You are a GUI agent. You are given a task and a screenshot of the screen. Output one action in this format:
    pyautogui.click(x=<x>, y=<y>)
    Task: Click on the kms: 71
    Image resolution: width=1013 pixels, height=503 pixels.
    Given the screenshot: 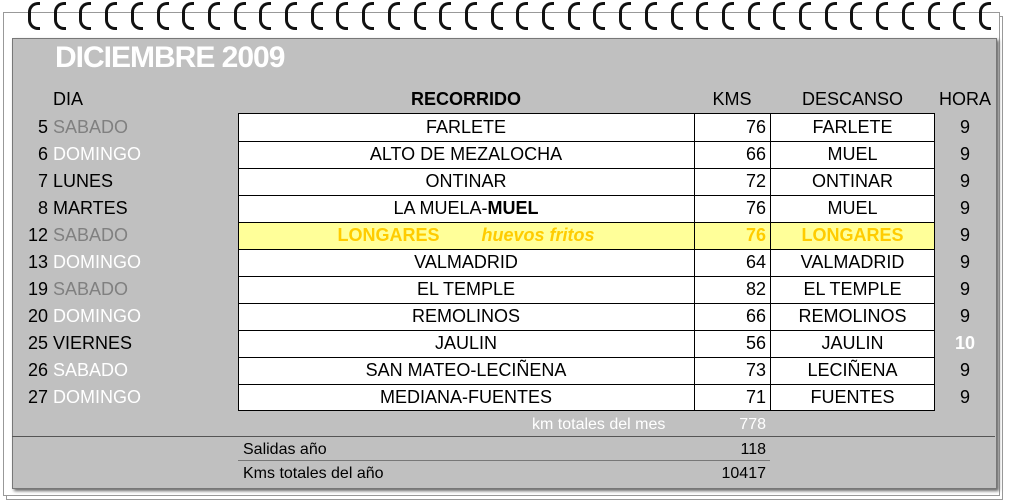 What is the action you would take?
    pyautogui.click(x=755, y=397)
    